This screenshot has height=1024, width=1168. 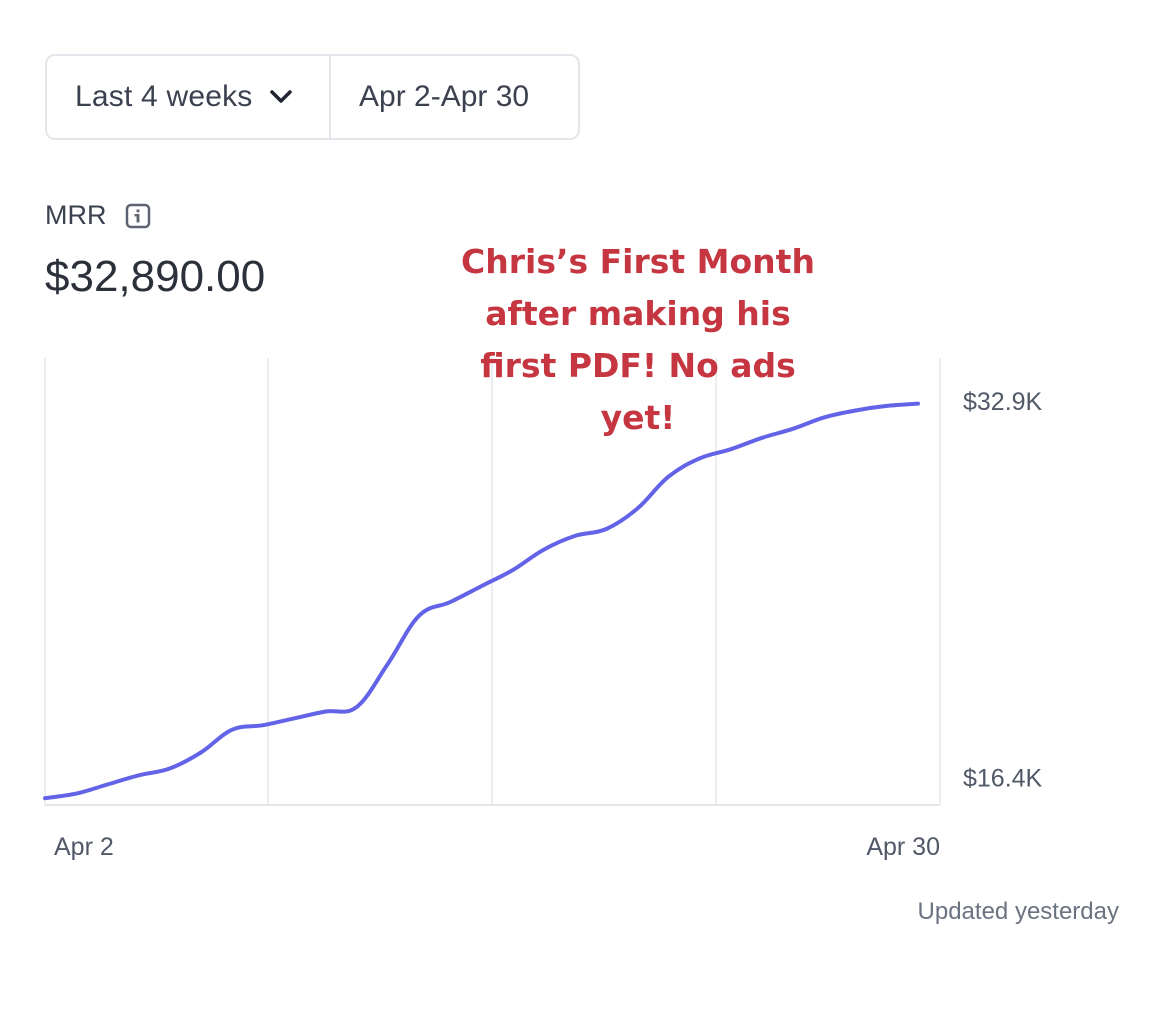 What do you see at coordinates (1003, 779) in the screenshot?
I see `y-tick-label: $16.4K` at bounding box center [1003, 779].